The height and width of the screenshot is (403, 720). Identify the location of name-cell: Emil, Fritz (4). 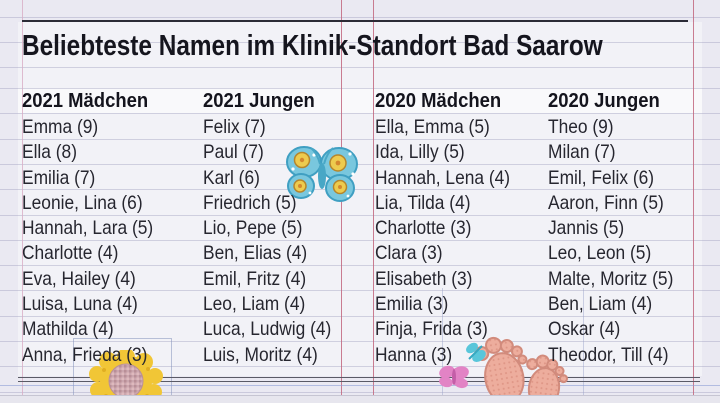
(255, 278).